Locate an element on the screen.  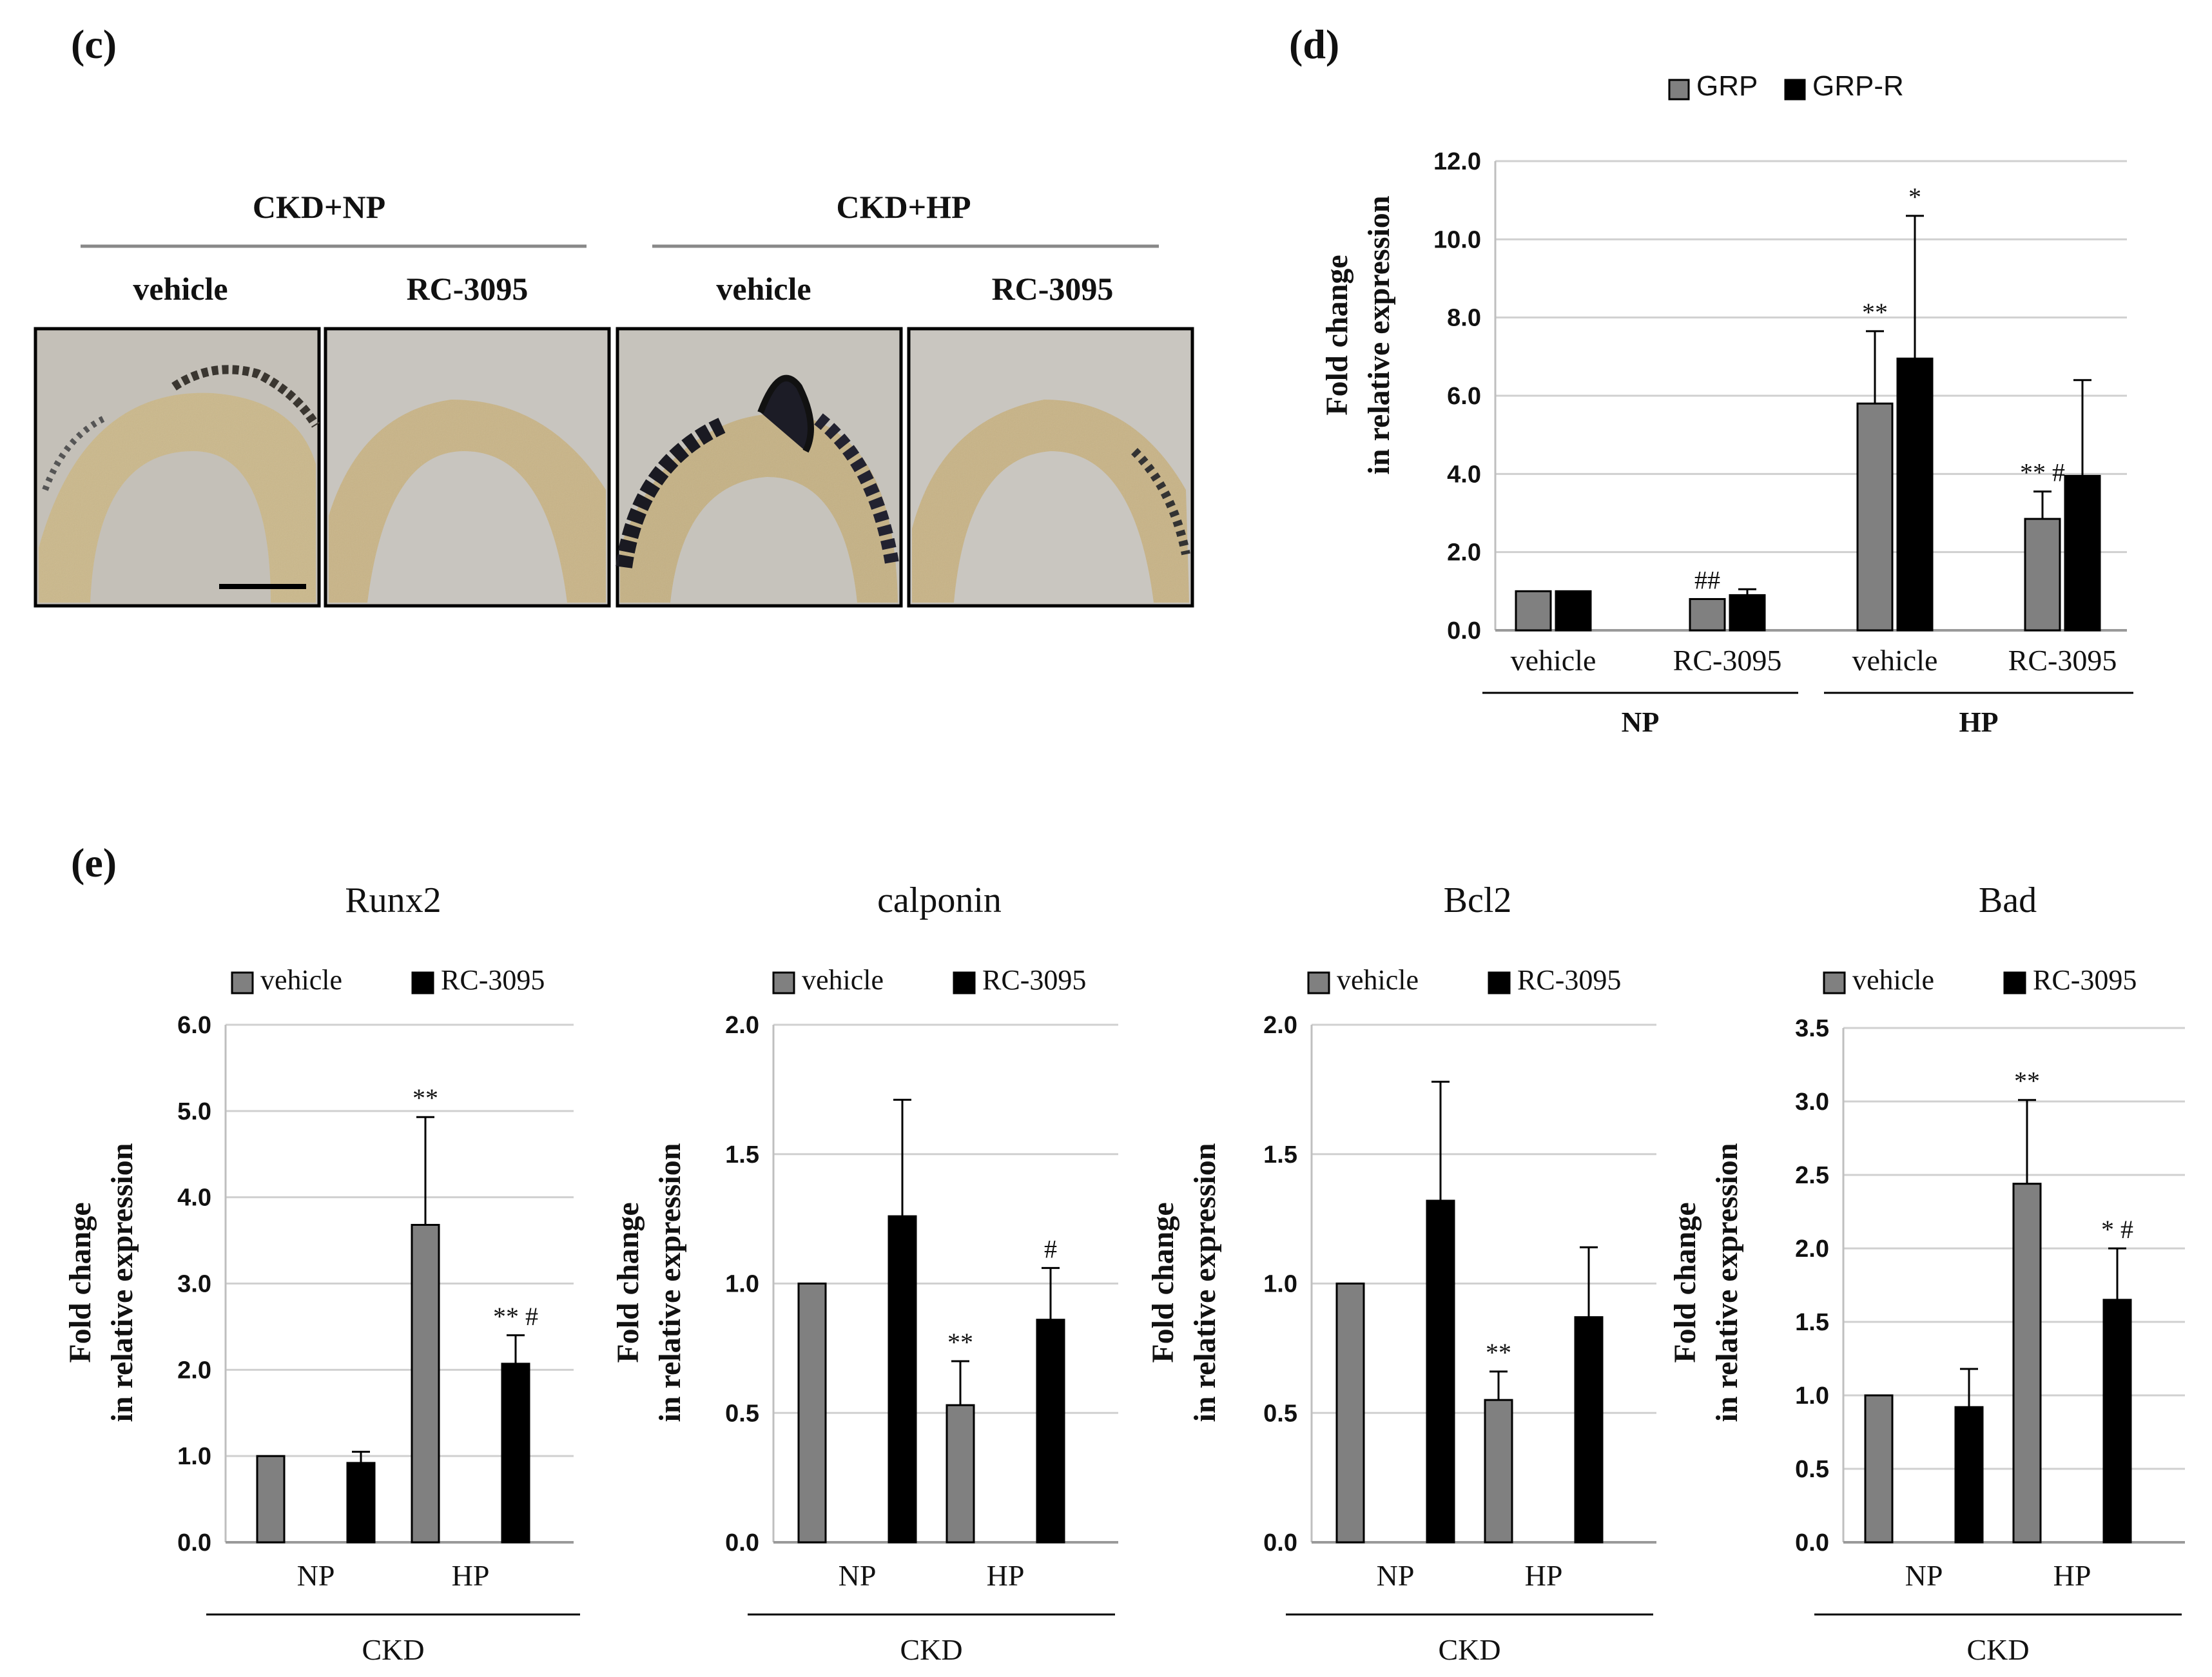
y-tick-label: 12.0 is located at coordinates (1457, 161).